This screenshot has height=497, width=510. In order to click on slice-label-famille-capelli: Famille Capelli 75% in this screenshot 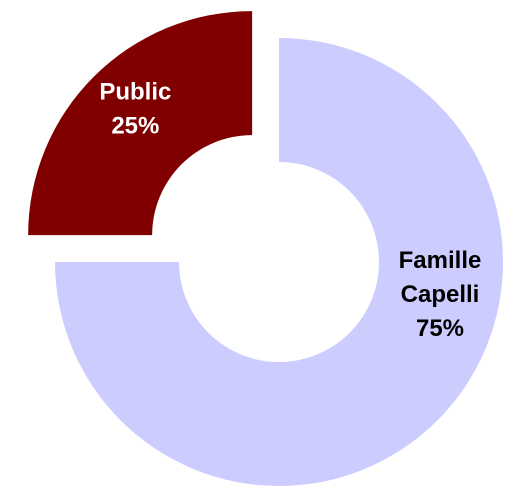, I will do `click(440, 294)`.